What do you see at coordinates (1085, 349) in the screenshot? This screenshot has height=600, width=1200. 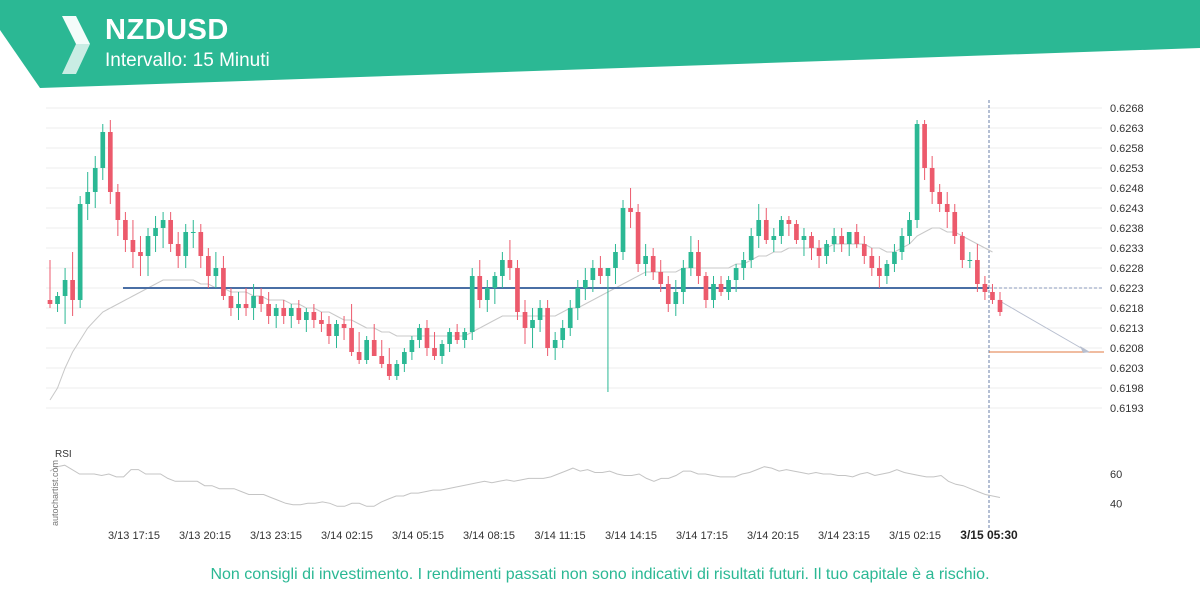 I see `forecast-arrowhead` at bounding box center [1085, 349].